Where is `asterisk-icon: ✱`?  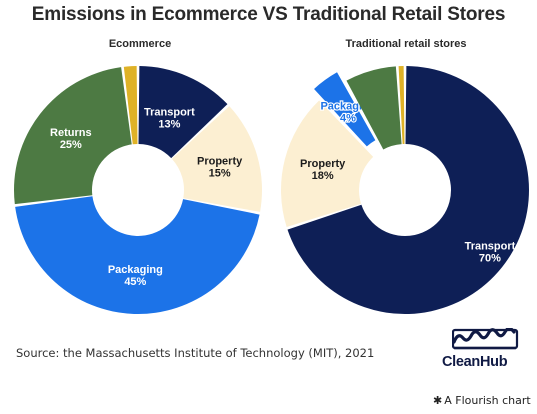
asterisk-icon: ✱ is located at coordinates (438, 400).